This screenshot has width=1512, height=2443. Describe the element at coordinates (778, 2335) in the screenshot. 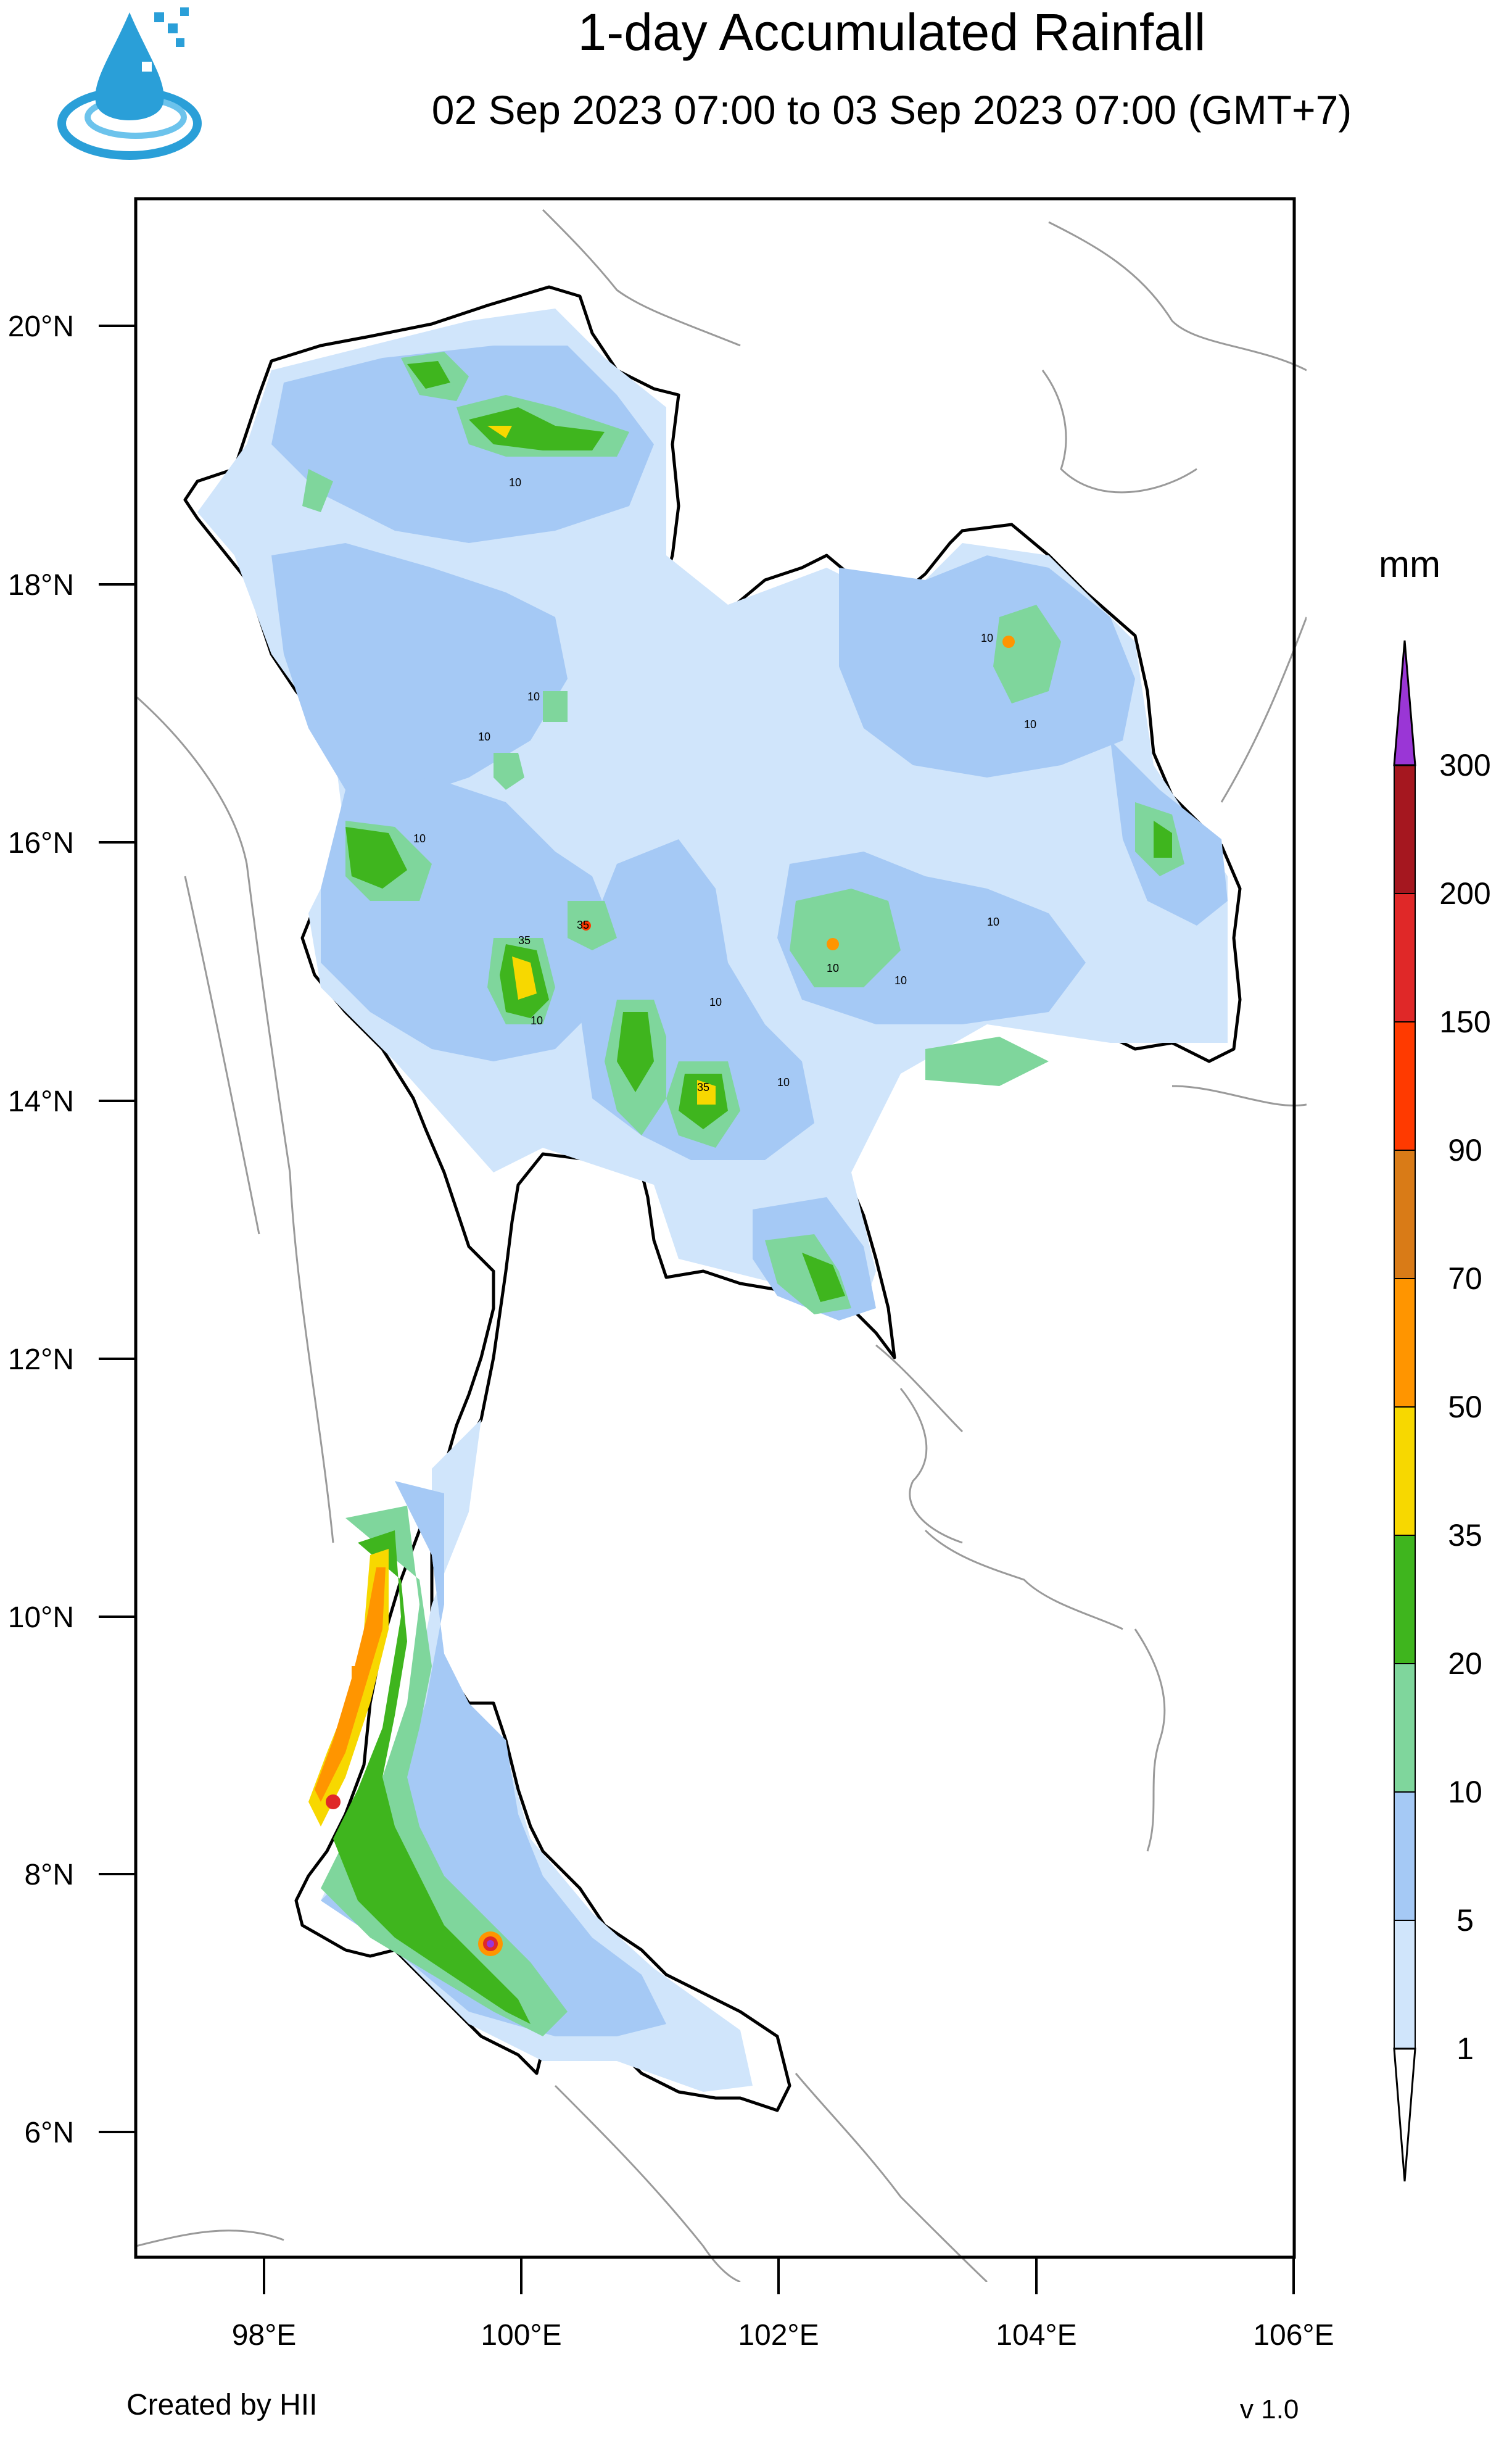

I see `lon-tick-label: 102°E` at that location.